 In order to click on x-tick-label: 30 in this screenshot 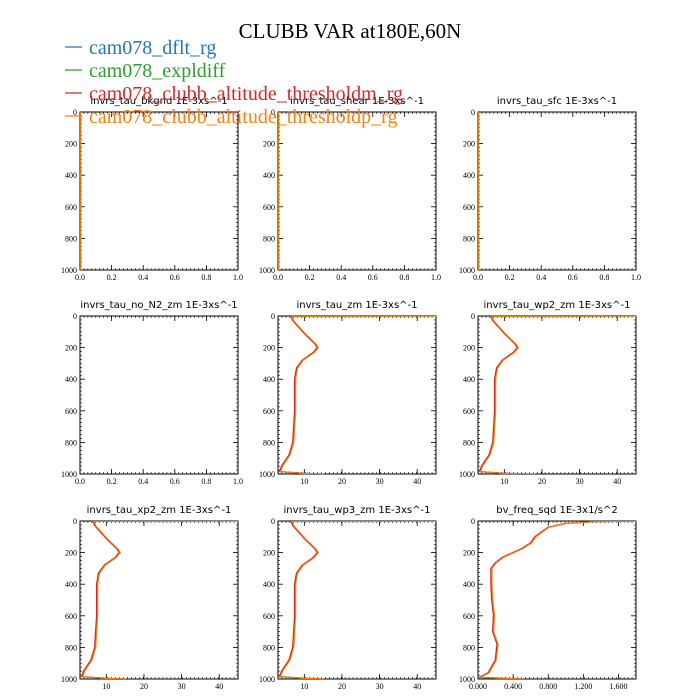, I will do `click(182, 686)`.